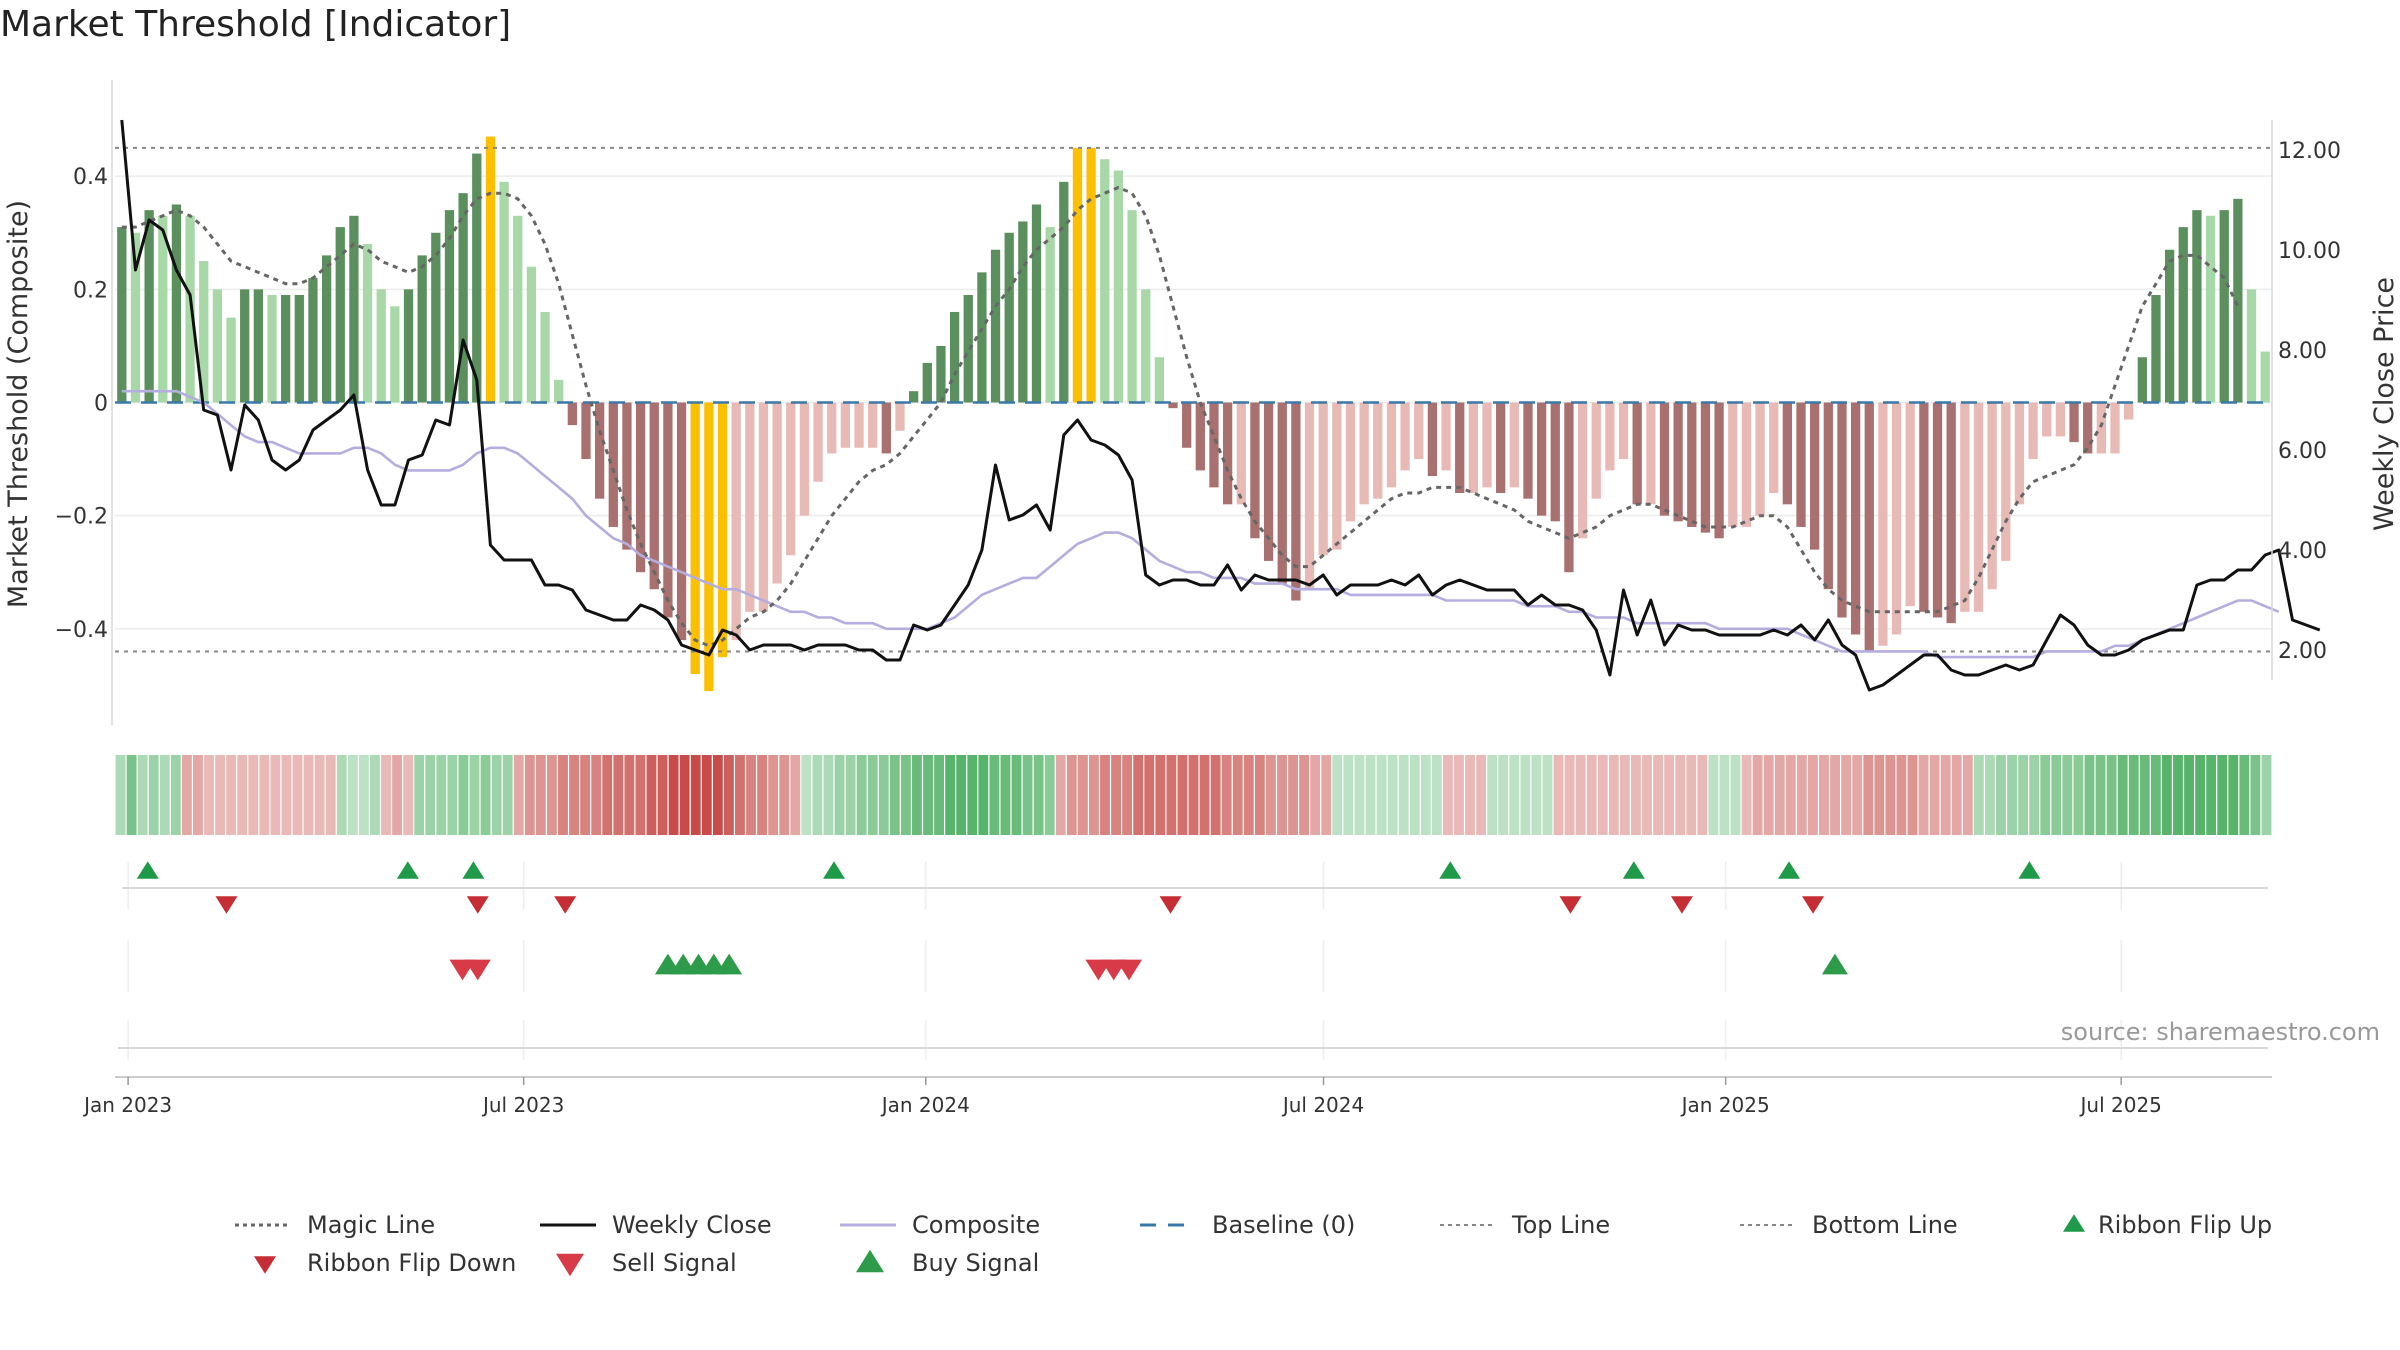  I want to click on legend-swatch-sell-signal, so click(570, 1265).